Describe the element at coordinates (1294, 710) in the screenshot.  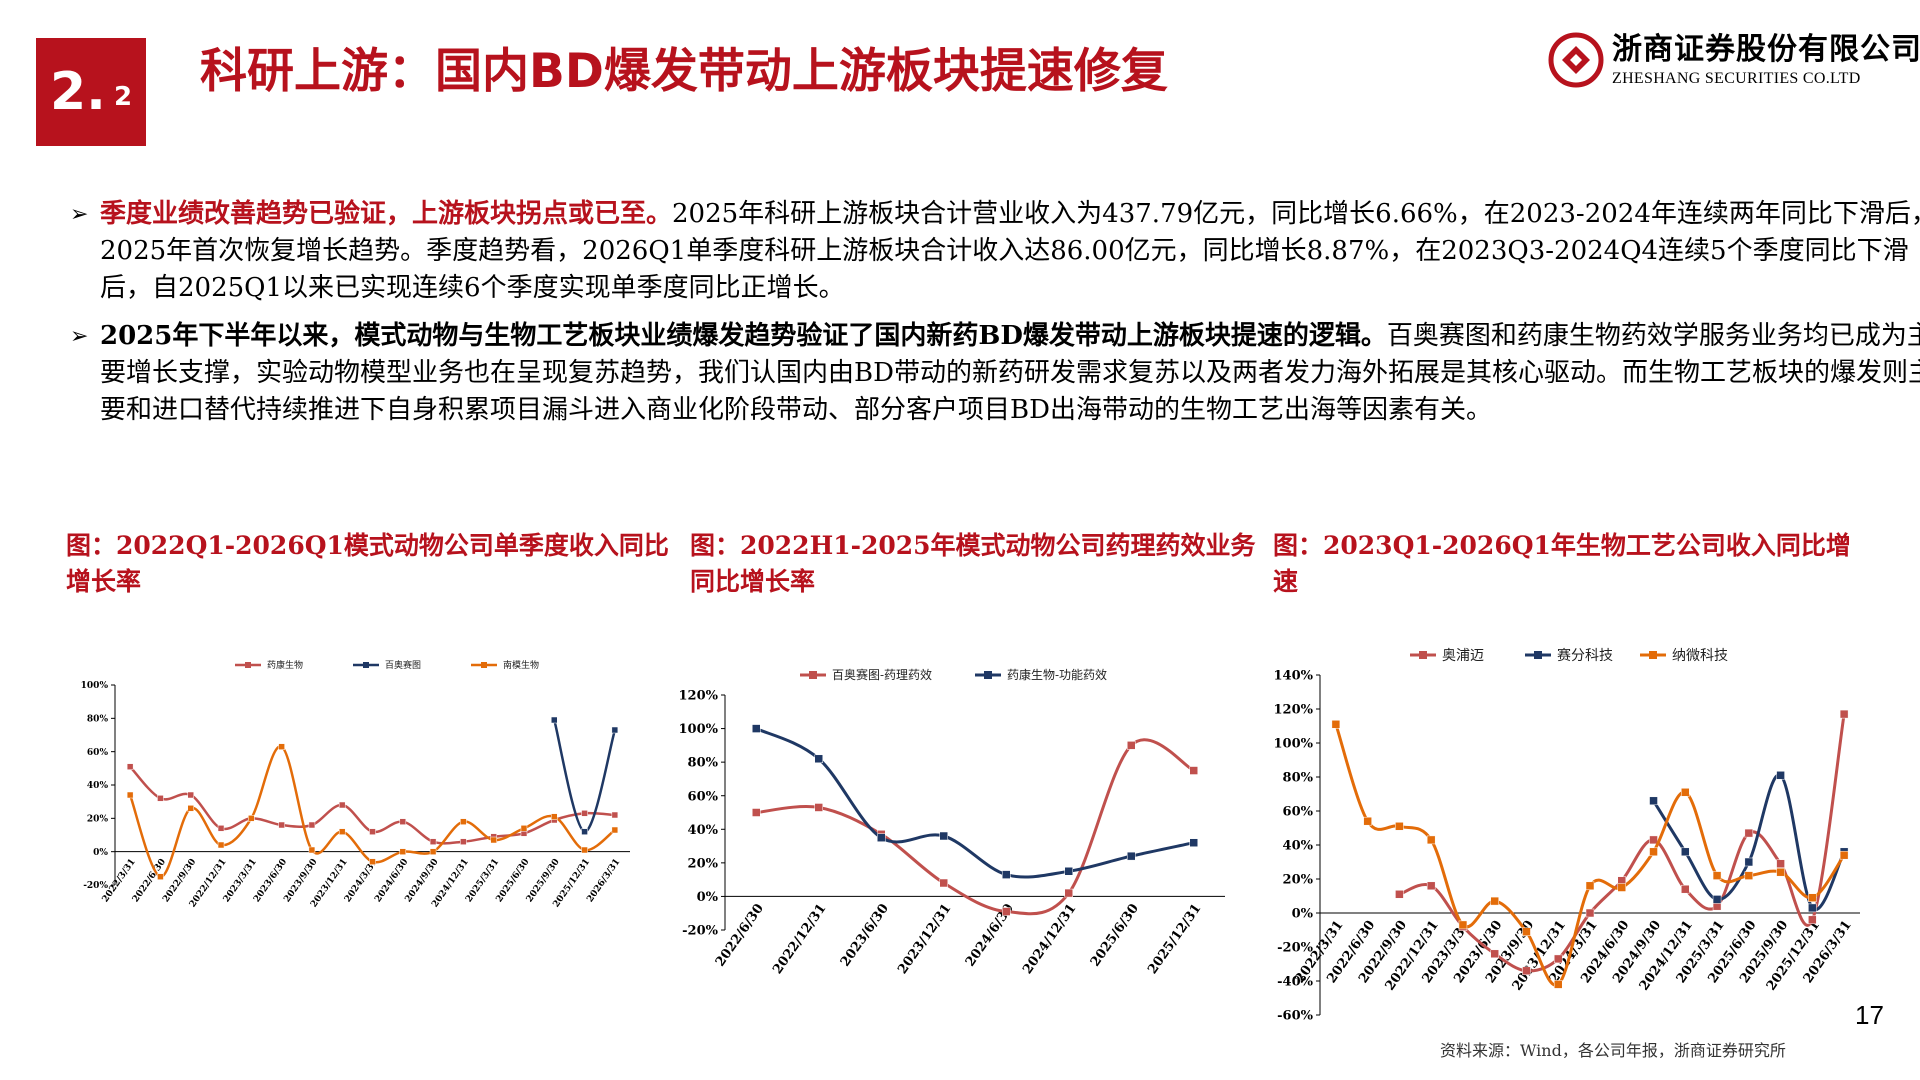
I see `y-tick-label: 120%` at that location.